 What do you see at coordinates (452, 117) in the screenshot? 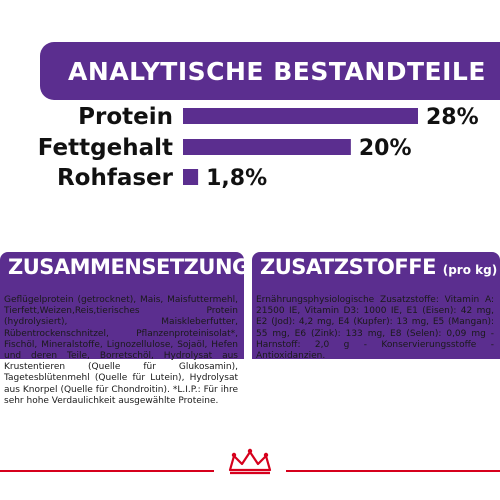
I see `value-label-protein: 28%` at bounding box center [452, 117].